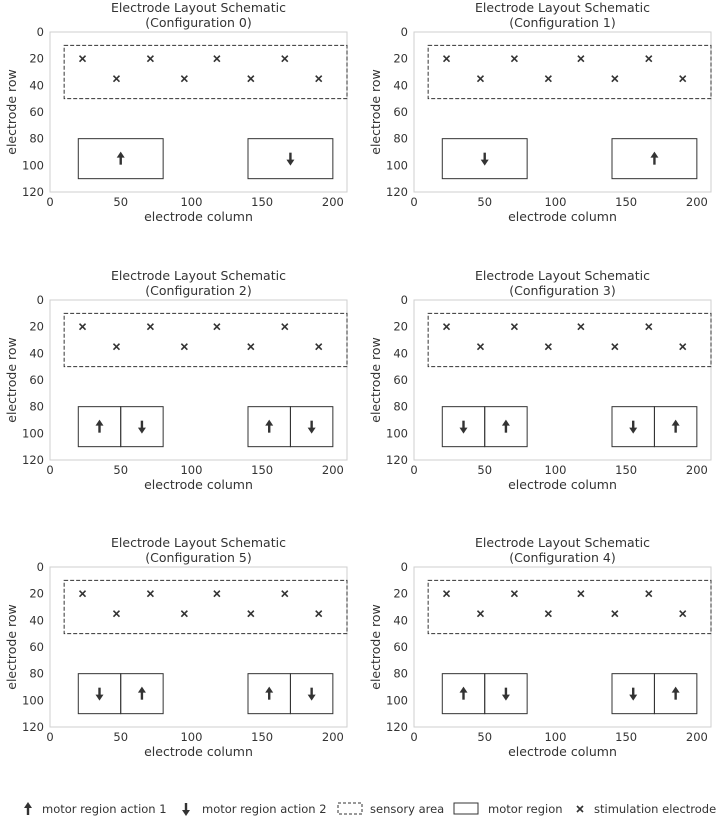 The image size is (720, 829). What do you see at coordinates (580, 809) in the screenshot?
I see `legend-x-marker` at bounding box center [580, 809].